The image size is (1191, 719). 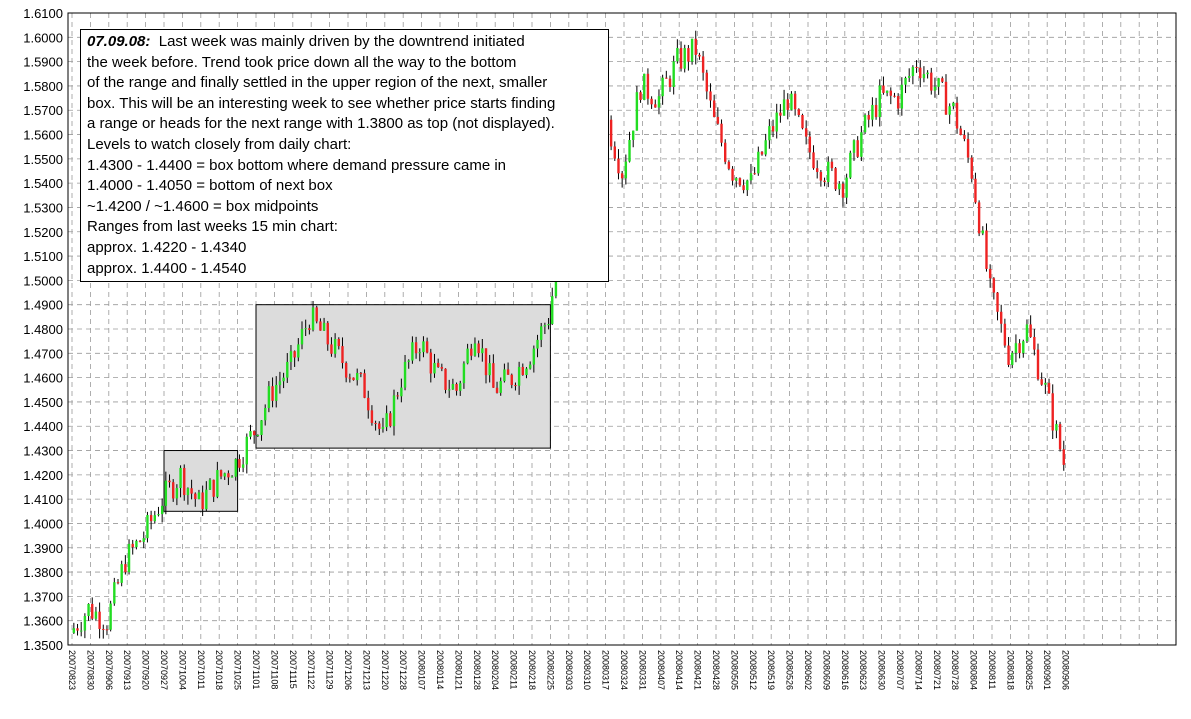 I want to click on y-tick-label: 1.6000, so click(x=43, y=37).